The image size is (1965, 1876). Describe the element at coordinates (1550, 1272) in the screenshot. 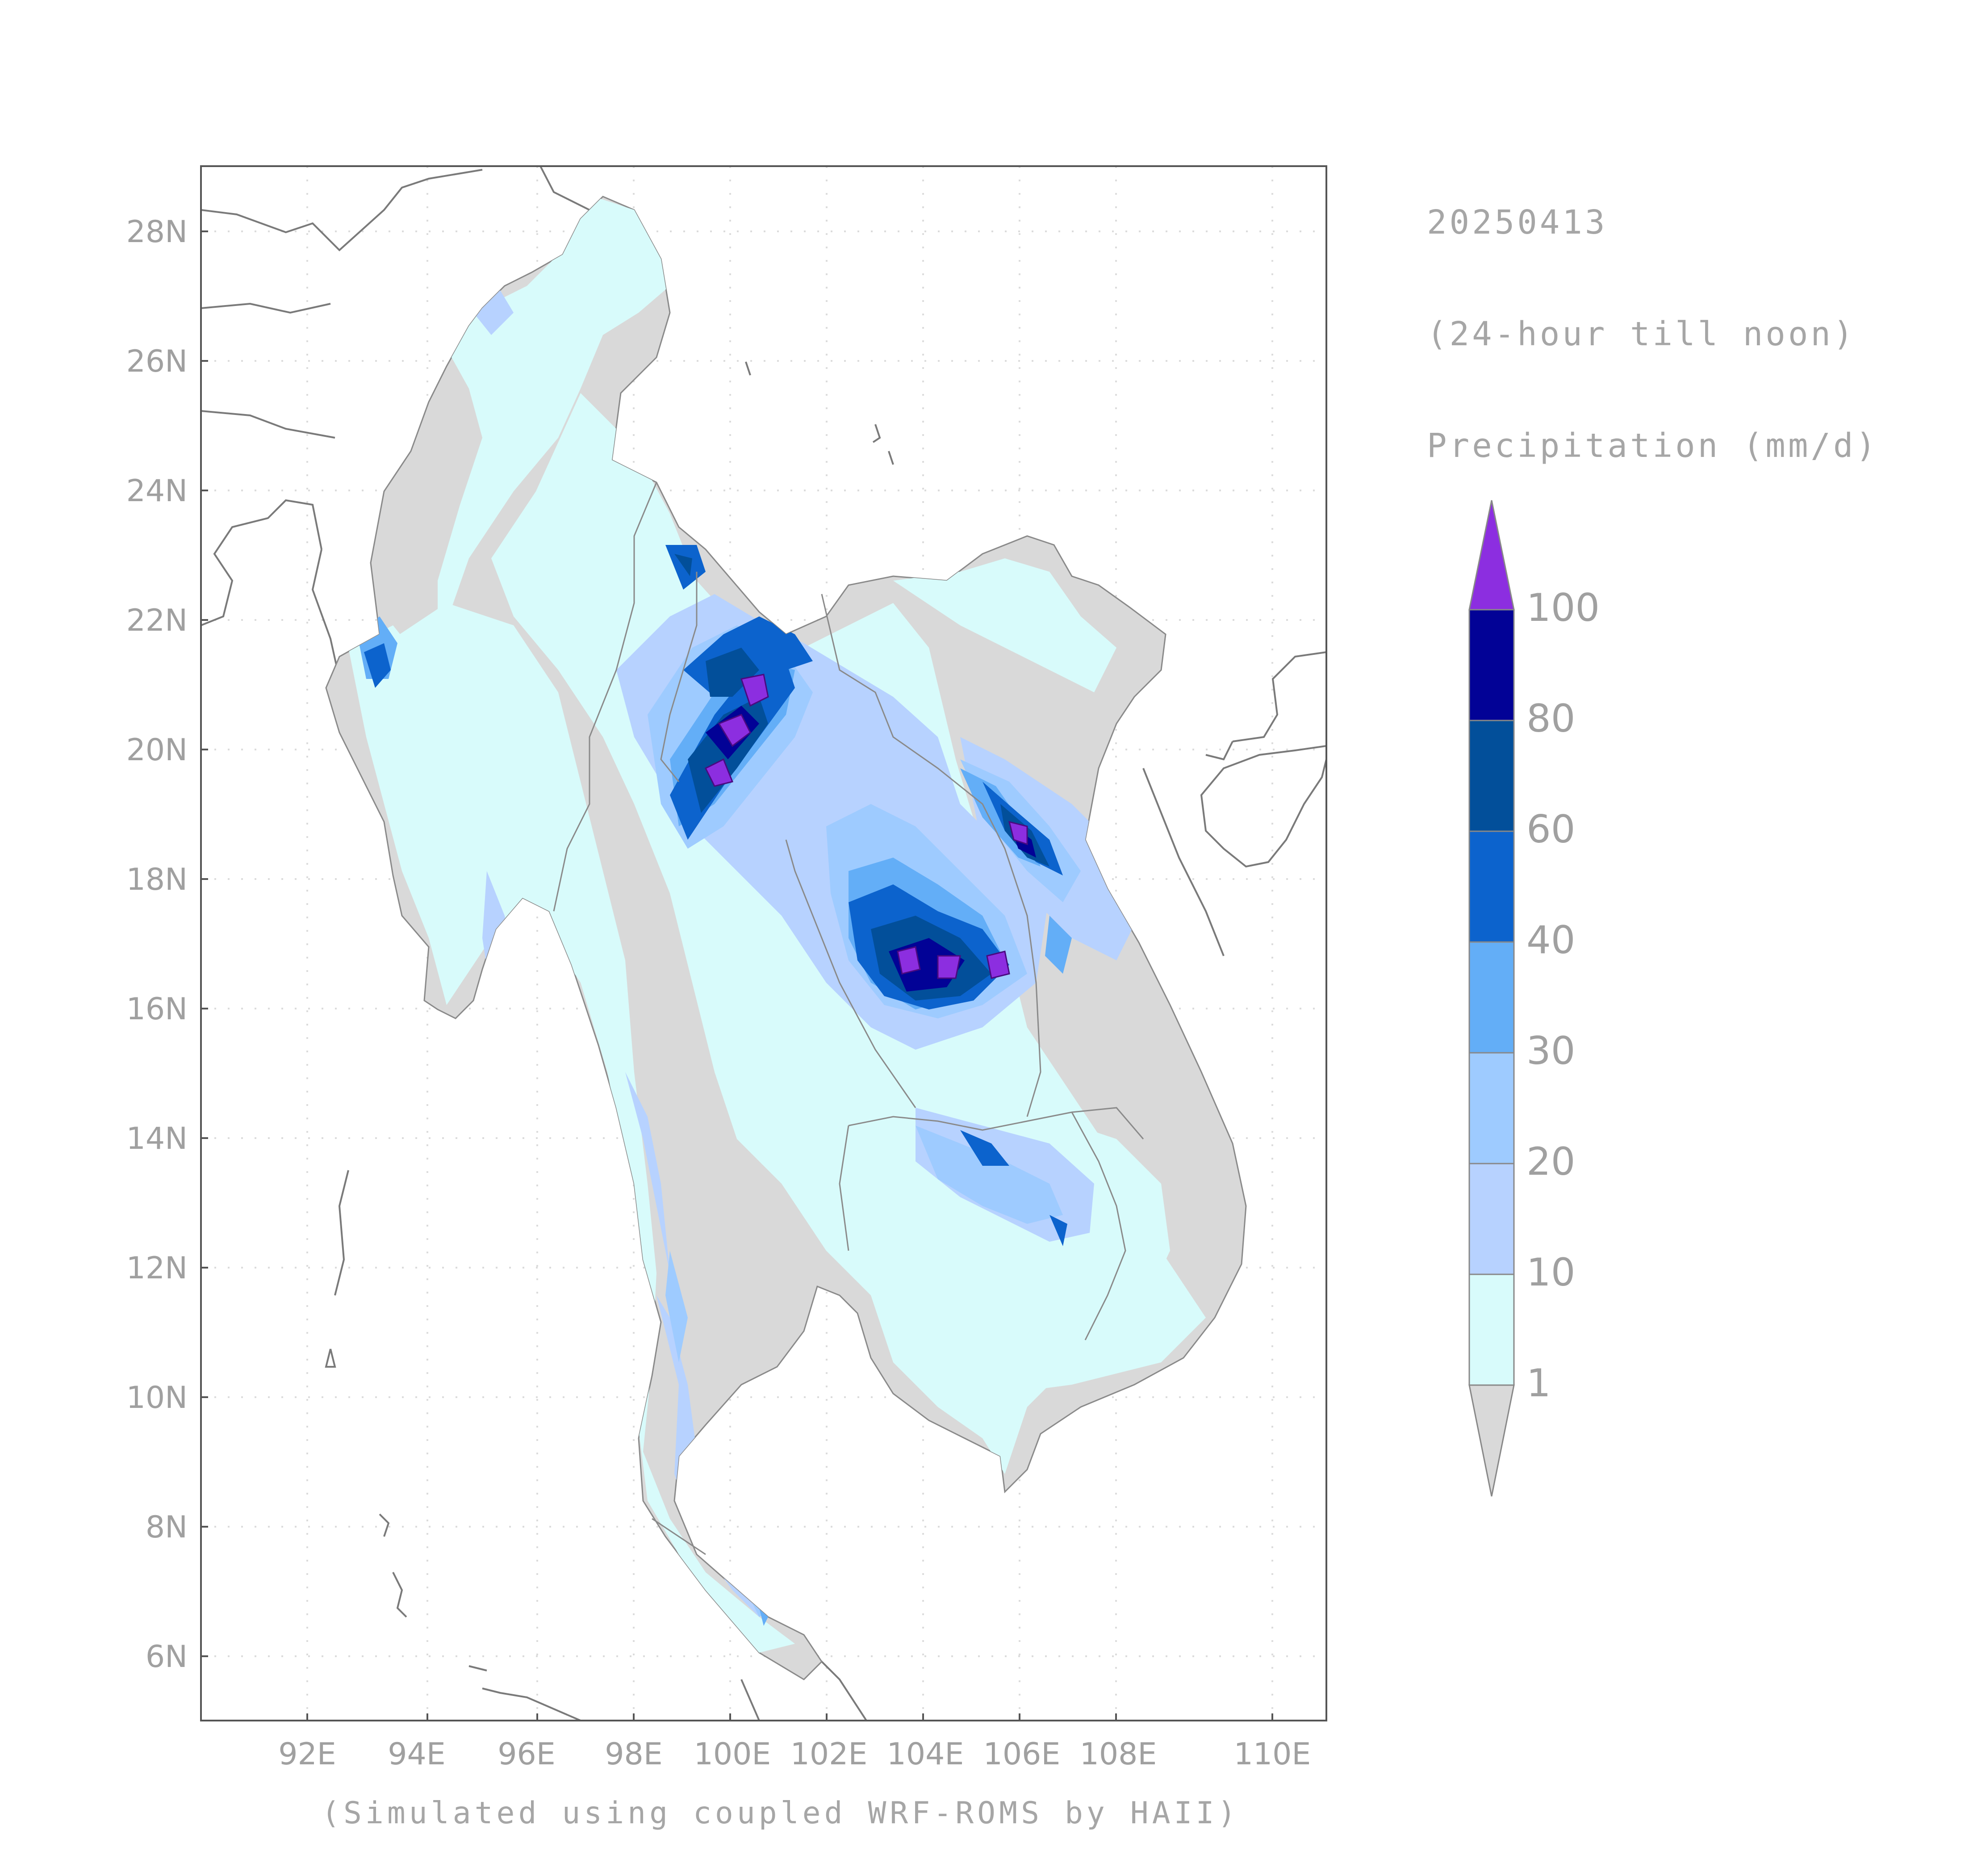

I see `colorbar-label: 10` at that location.